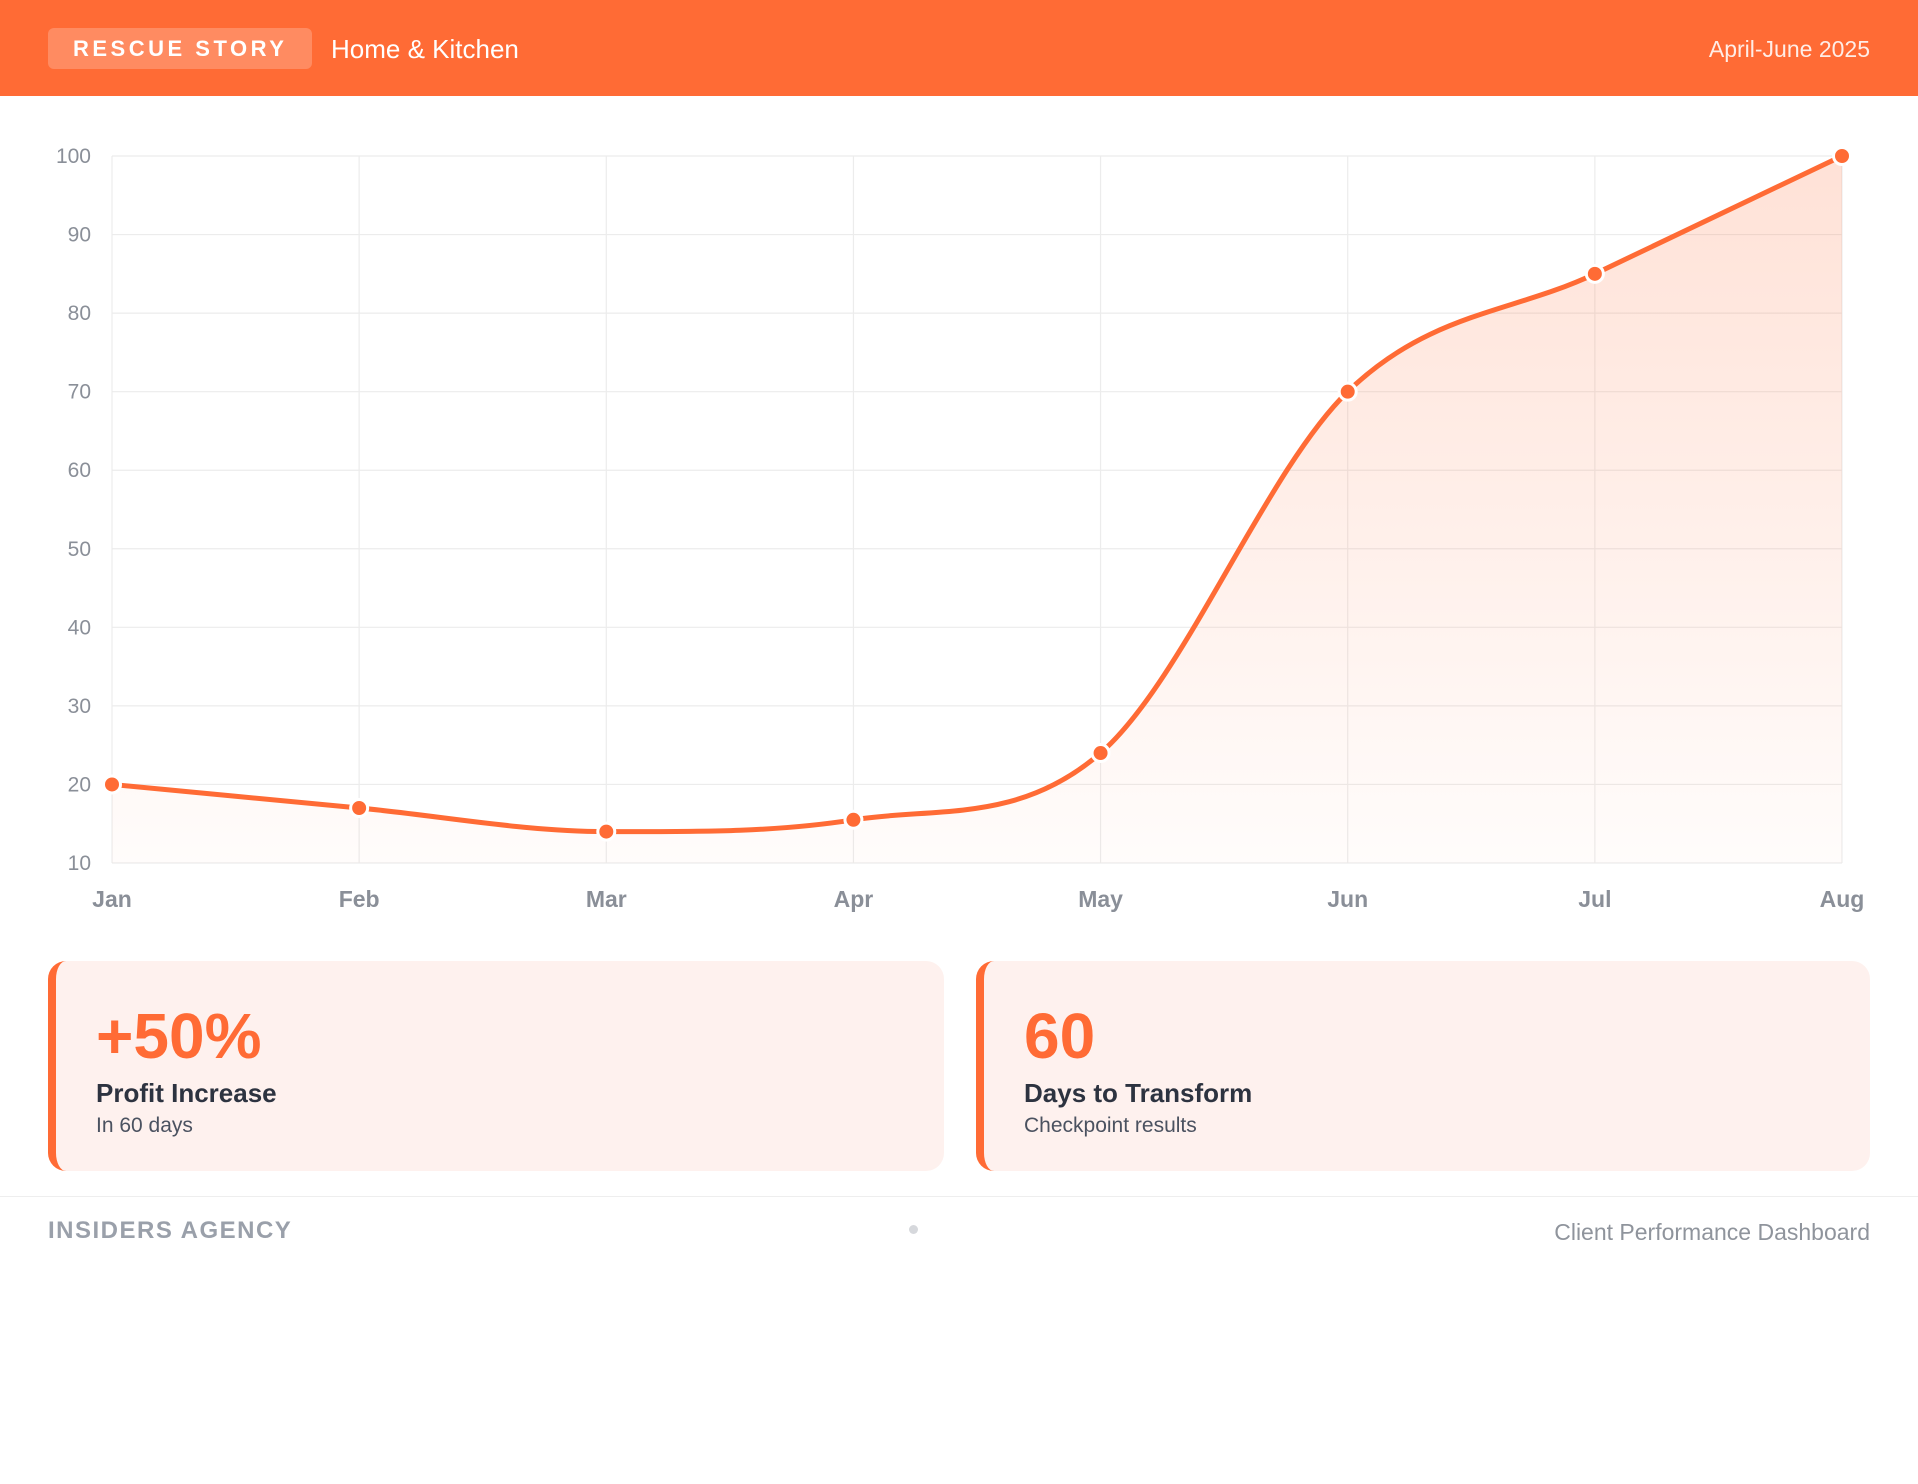 Image resolution: width=1918 pixels, height=1484 pixels. Describe the element at coordinates (73, 156) in the screenshot. I see `y-tick-label: 100` at that location.